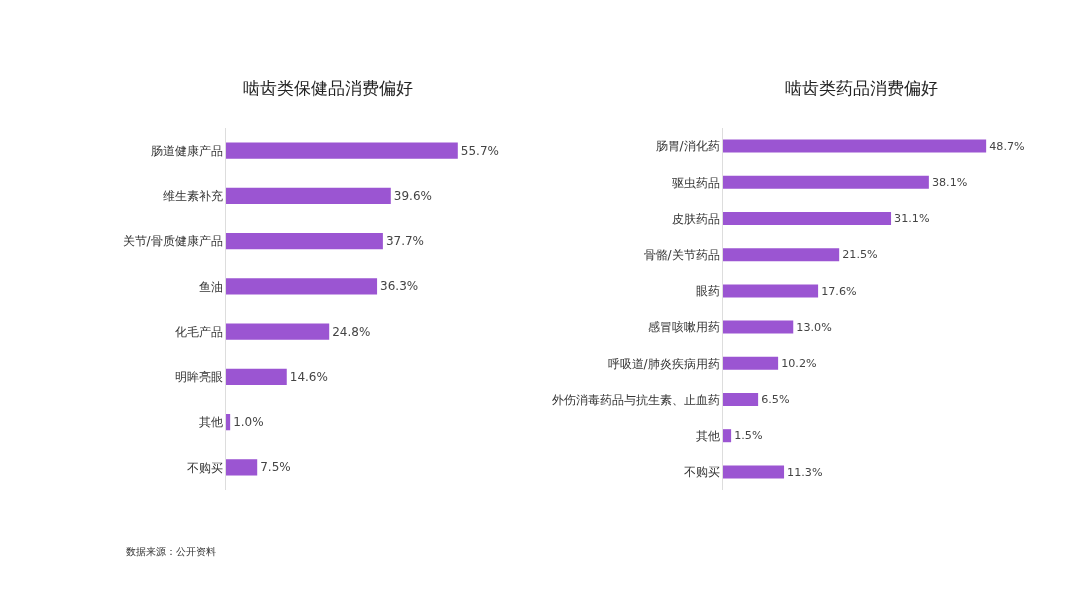  What do you see at coordinates (805, 472) in the screenshot?
I see `data-label: 11.3%` at bounding box center [805, 472].